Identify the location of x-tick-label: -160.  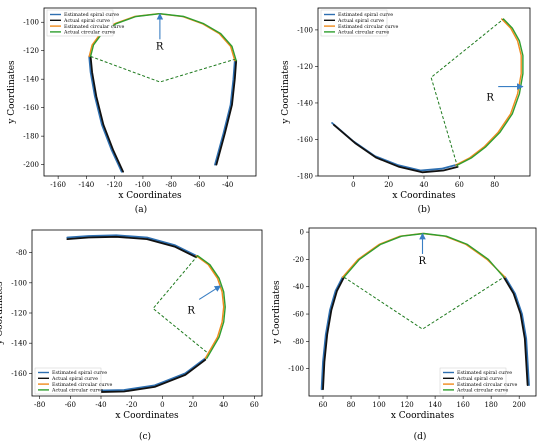
(58, 185).